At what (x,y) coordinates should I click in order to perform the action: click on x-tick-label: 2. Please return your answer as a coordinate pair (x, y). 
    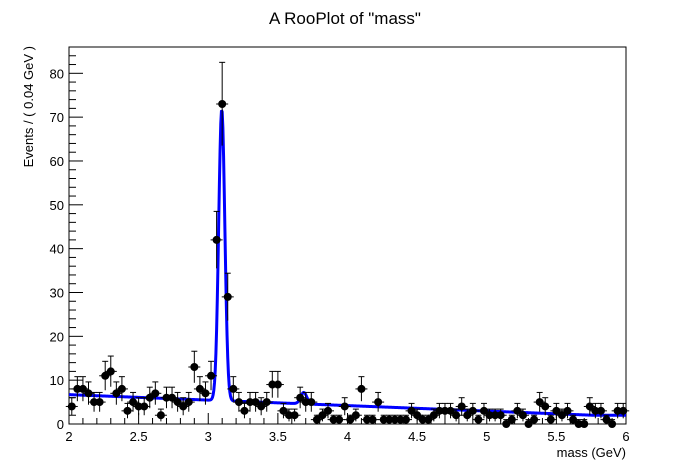
    Looking at the image, I should click on (68, 436).